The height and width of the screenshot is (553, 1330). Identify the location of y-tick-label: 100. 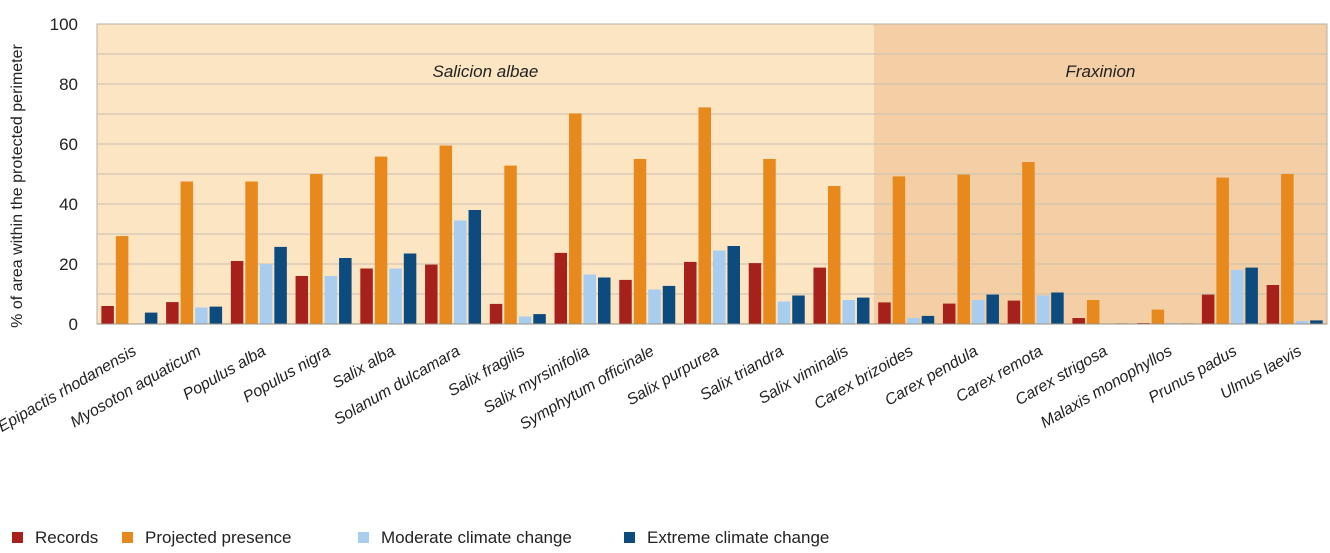
(64, 24).